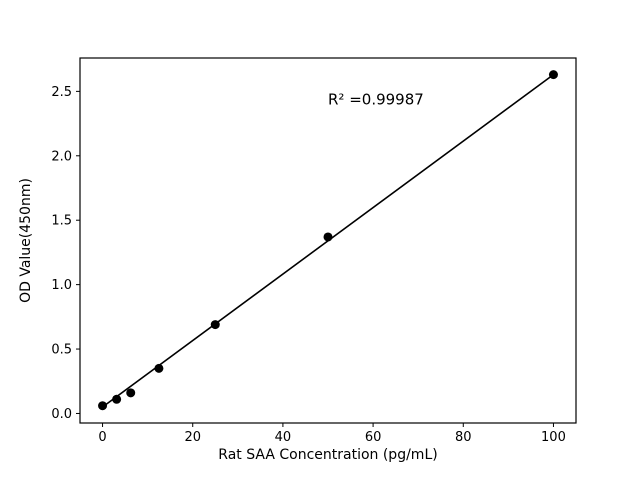 The image size is (640, 480). What do you see at coordinates (376, 99) in the screenshot?
I see `r-squared-annotation: R² =0.99987` at bounding box center [376, 99].